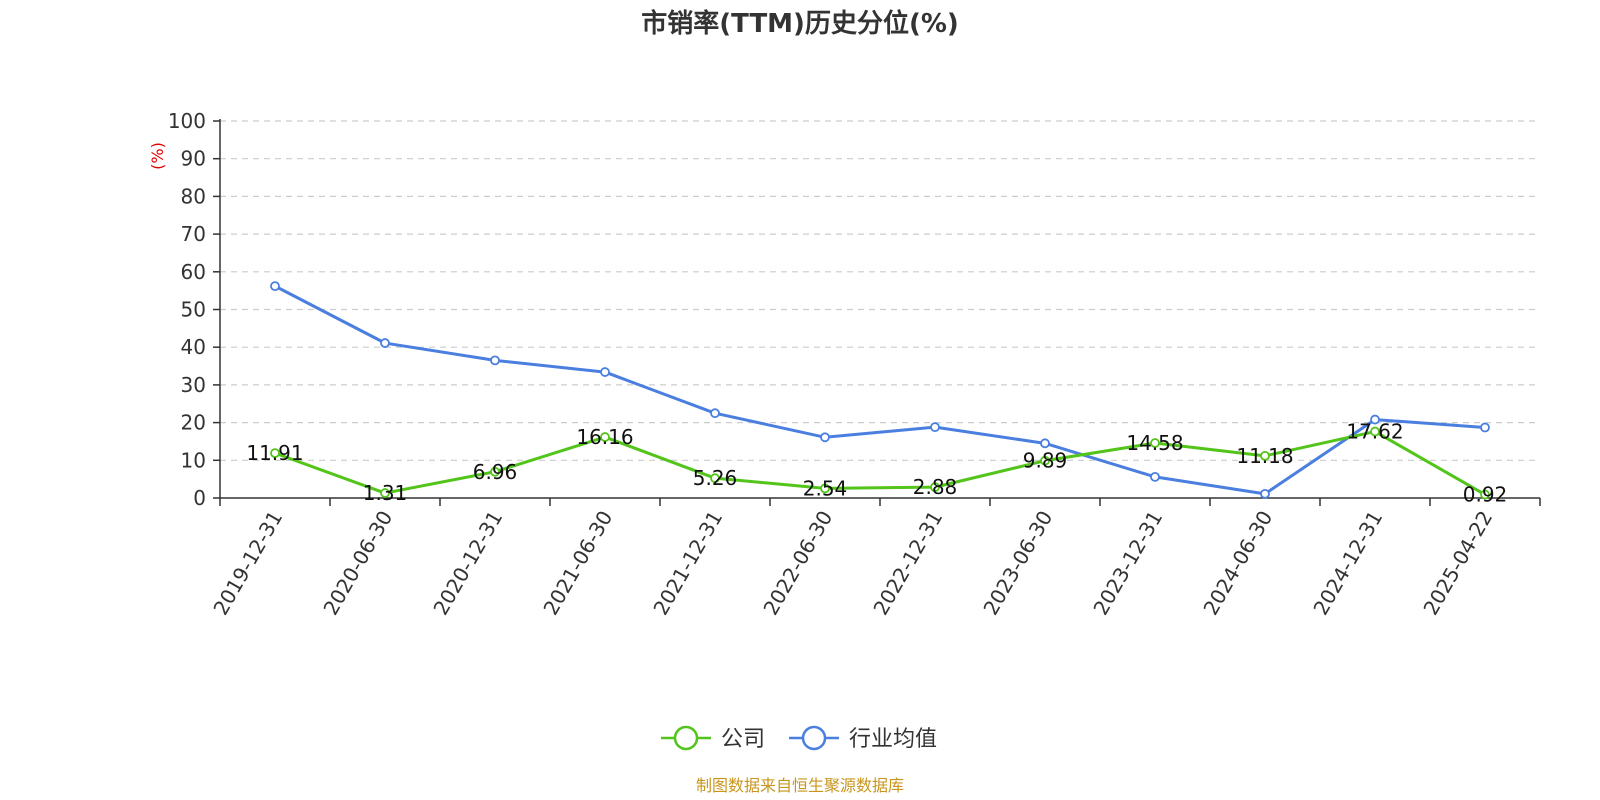  What do you see at coordinates (880, 463) in the screenshot?
I see `series-line` at bounding box center [880, 463].